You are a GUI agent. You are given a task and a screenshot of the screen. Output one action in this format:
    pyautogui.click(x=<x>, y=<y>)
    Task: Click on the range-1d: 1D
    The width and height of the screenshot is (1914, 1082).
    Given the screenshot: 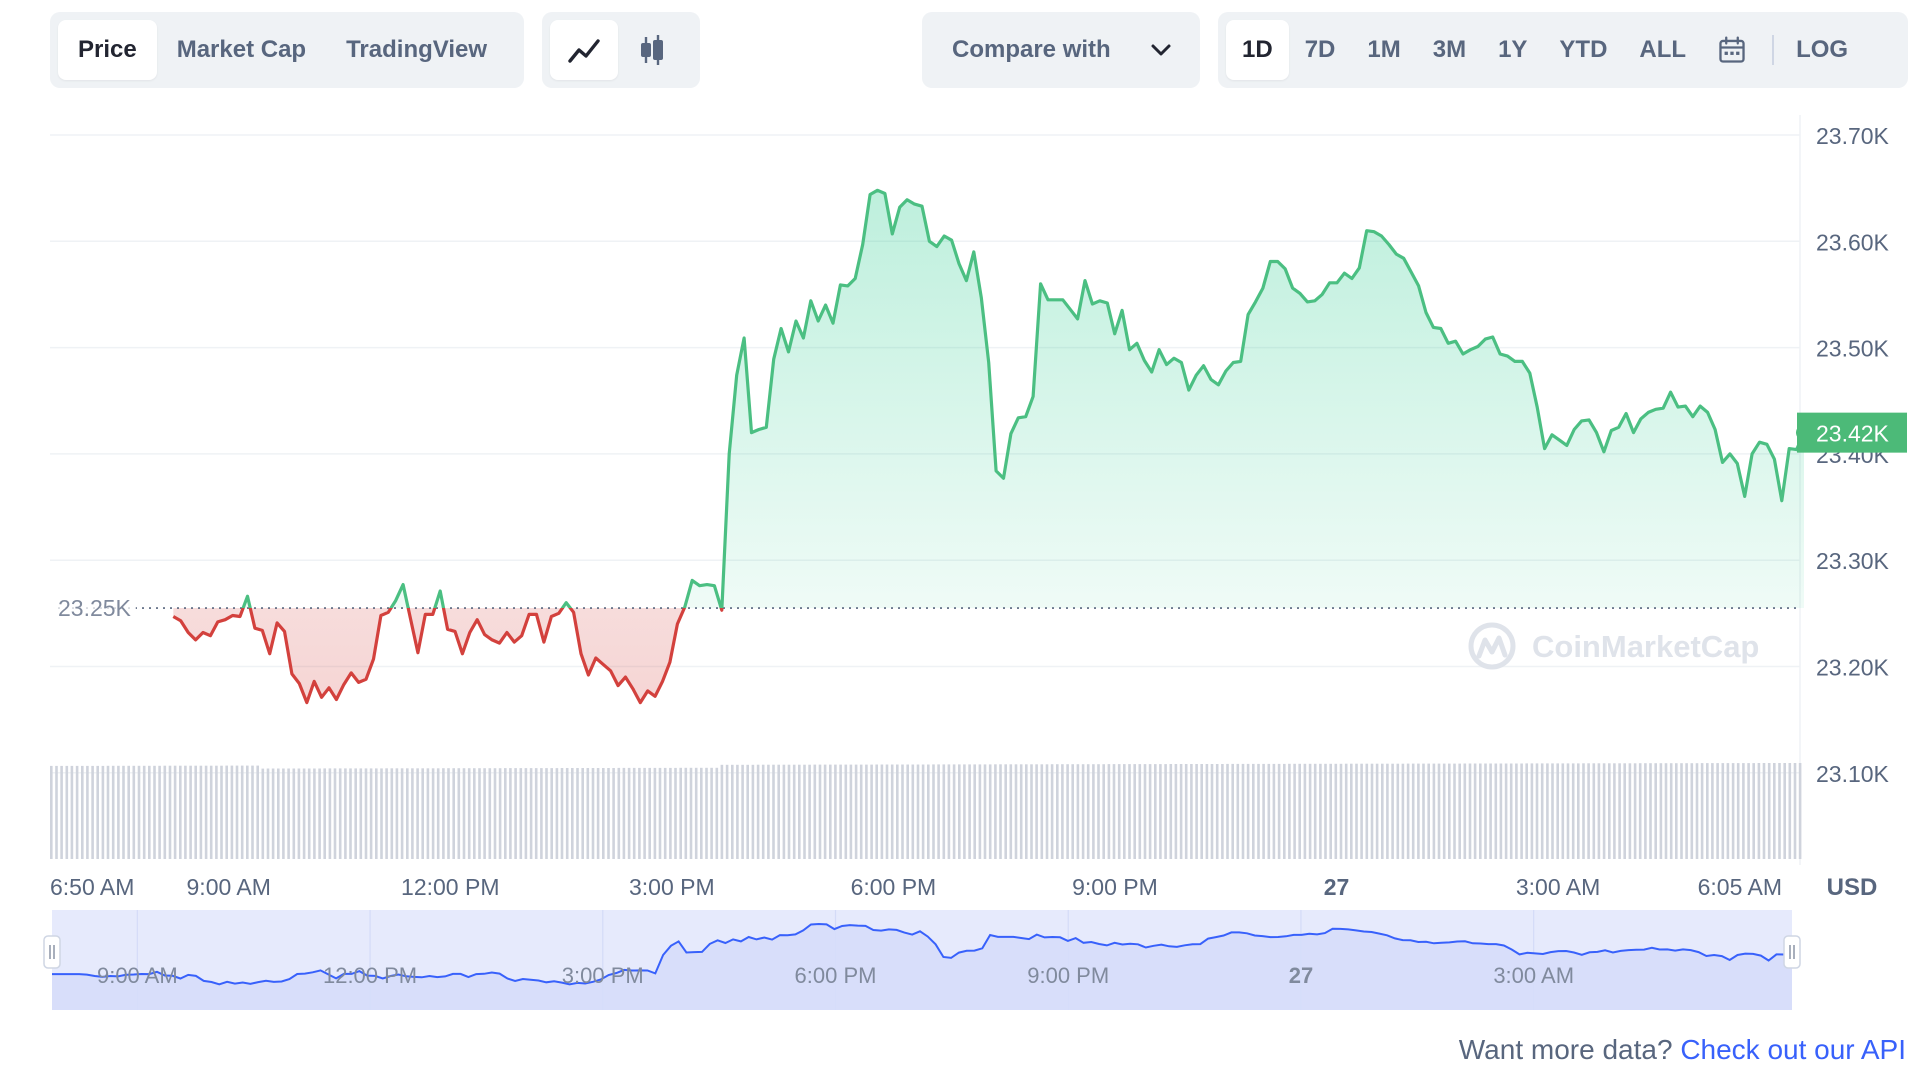 What is the action you would take?
    pyautogui.click(x=1257, y=50)
    